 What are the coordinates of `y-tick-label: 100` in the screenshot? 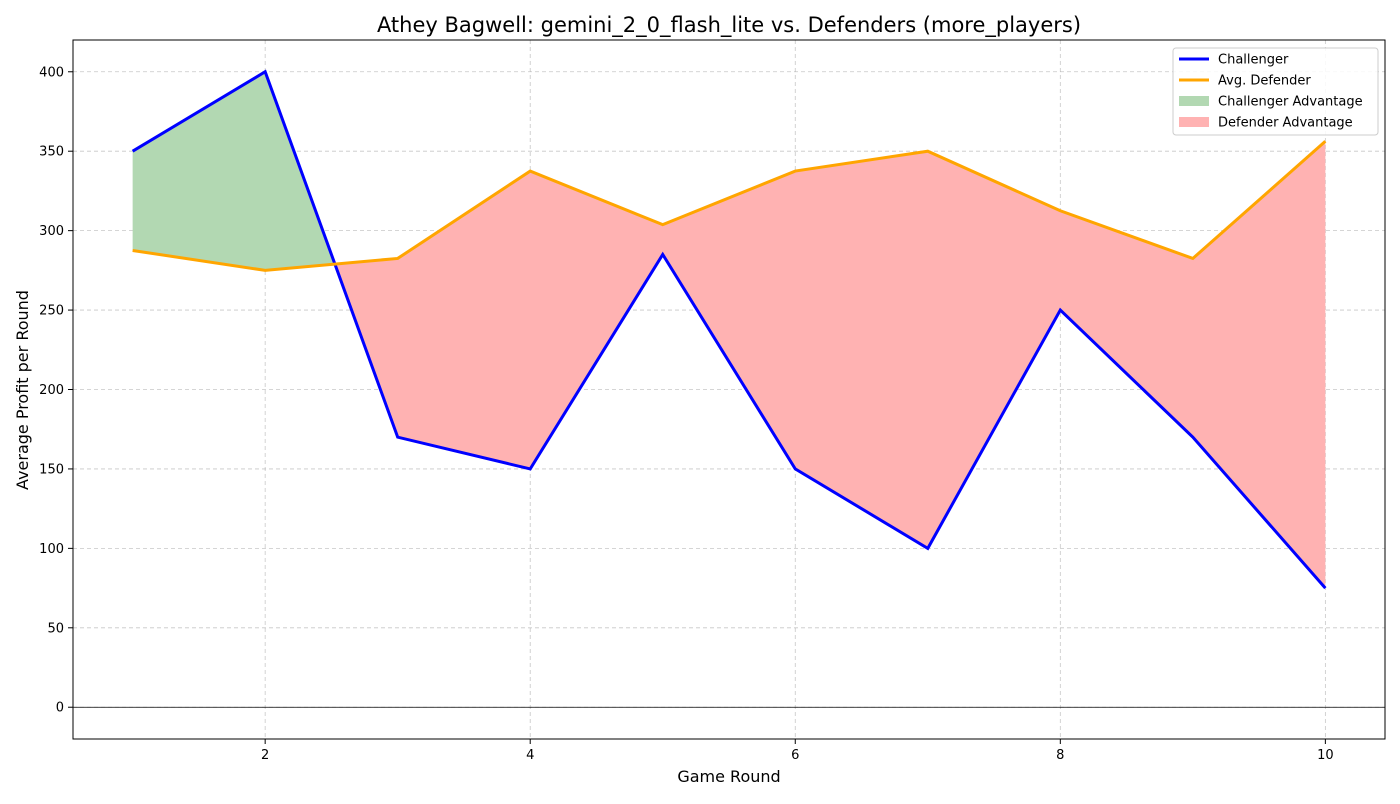 It's located at (51, 549).